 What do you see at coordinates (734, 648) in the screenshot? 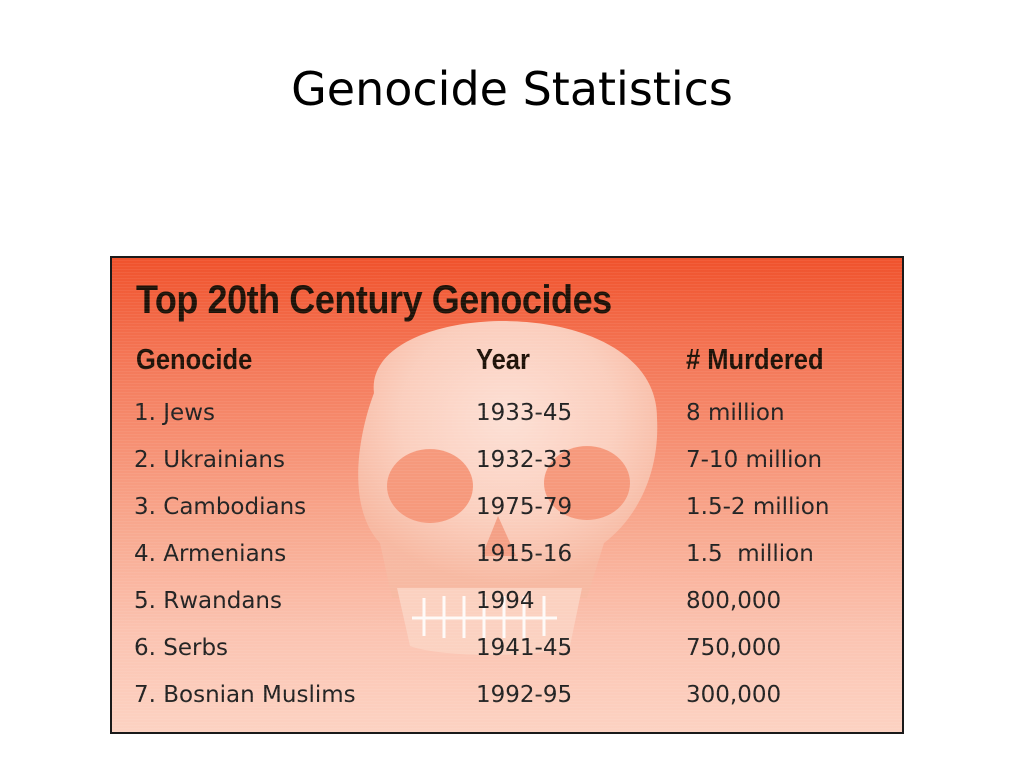
I see `murdered-cell: 750,000` at bounding box center [734, 648].